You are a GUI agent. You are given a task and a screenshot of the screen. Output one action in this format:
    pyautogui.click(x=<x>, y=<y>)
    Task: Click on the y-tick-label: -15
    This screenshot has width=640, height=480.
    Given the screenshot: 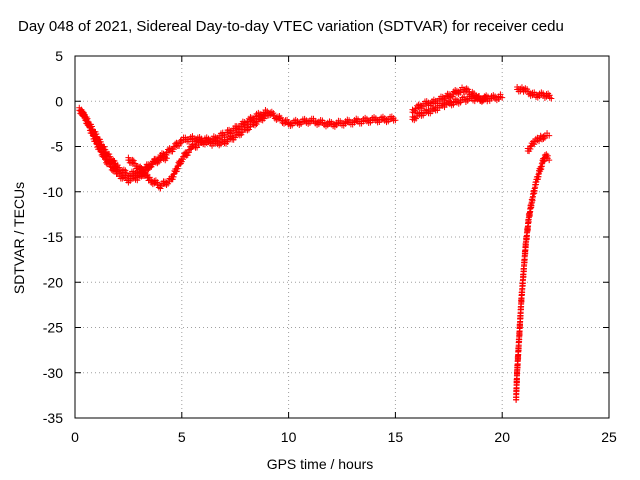 What is the action you would take?
    pyautogui.click(x=53, y=237)
    